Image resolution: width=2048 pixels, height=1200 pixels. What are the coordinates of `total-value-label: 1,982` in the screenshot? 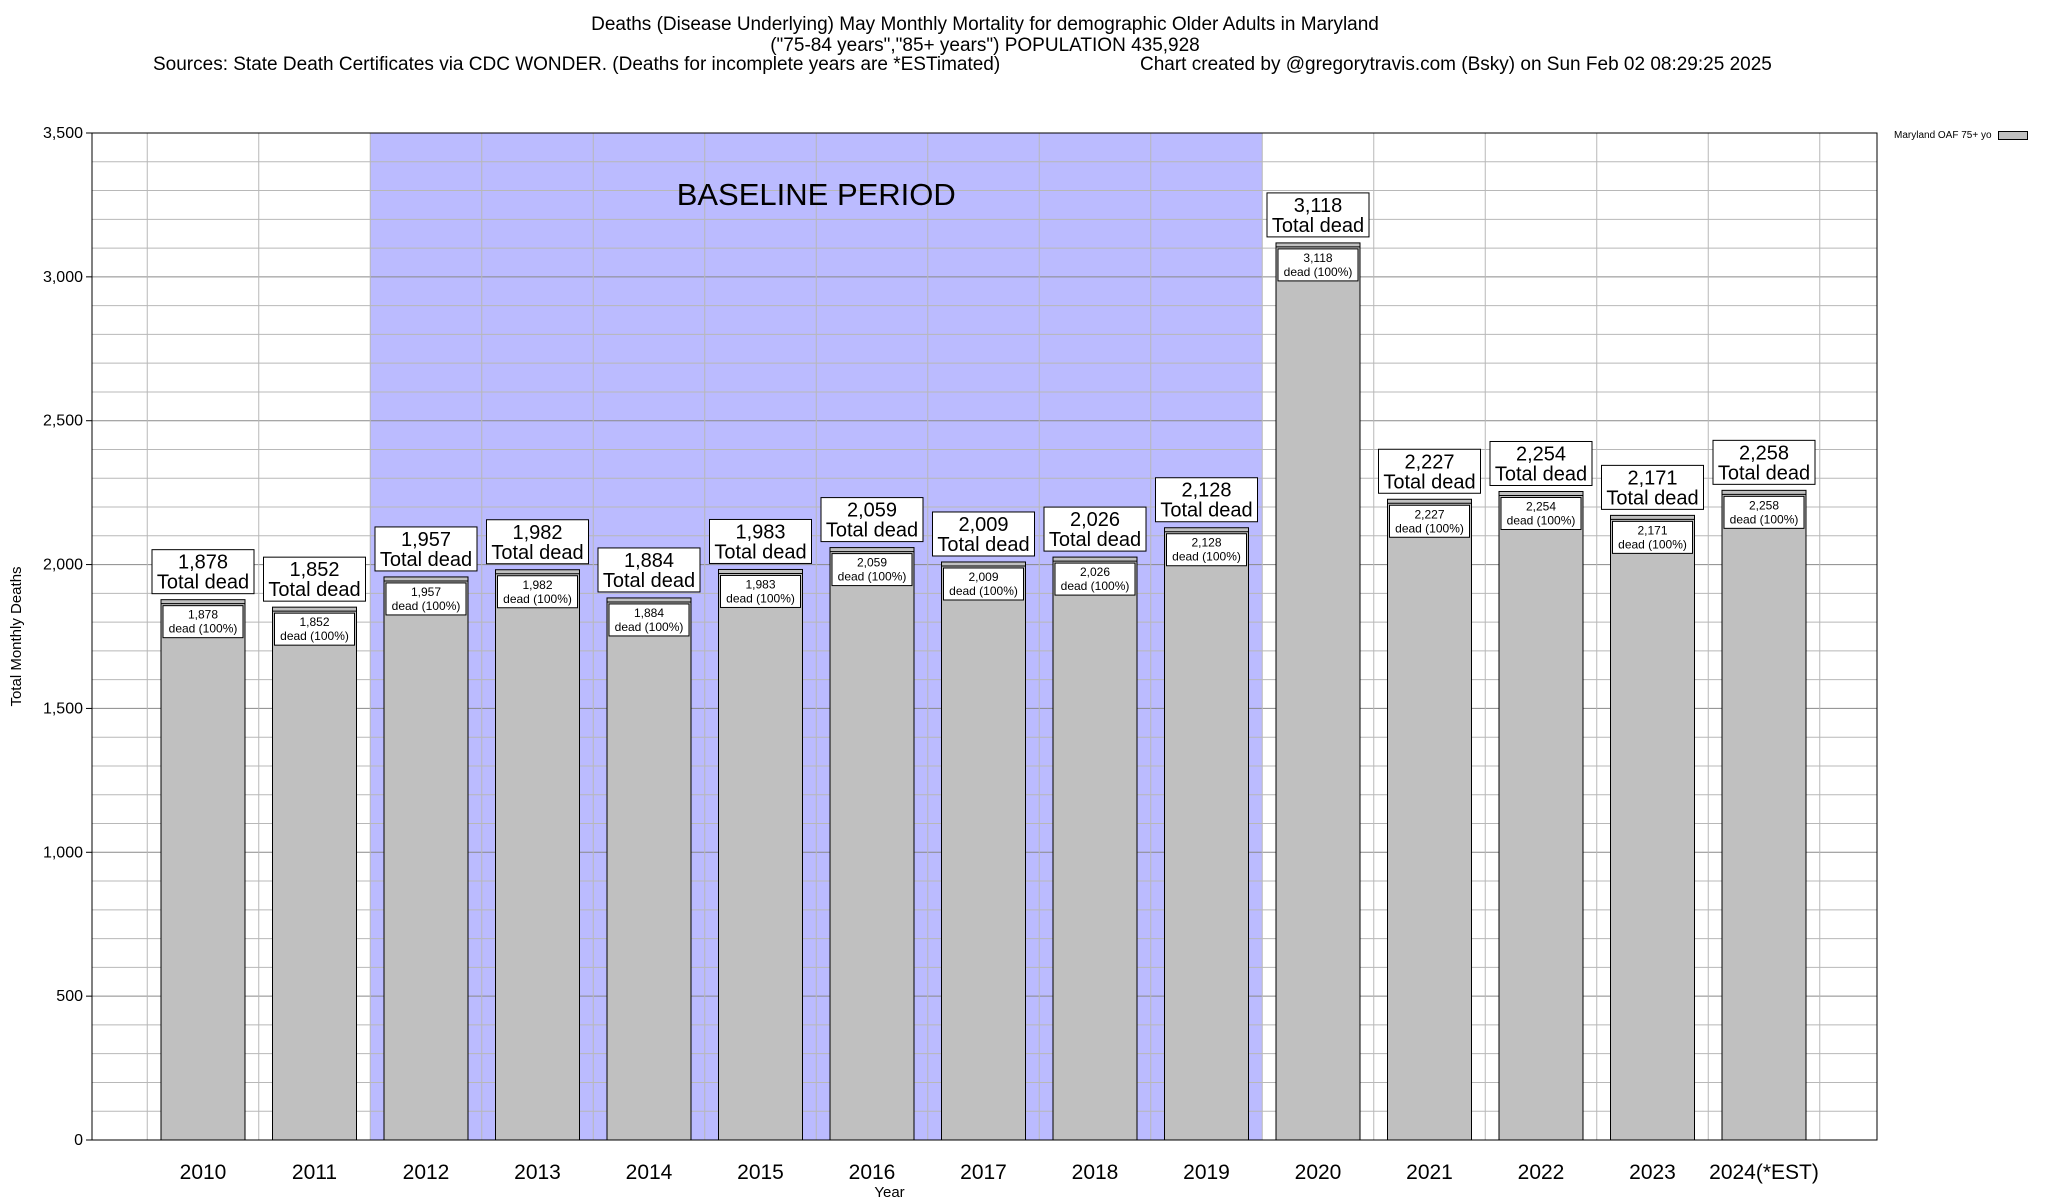 It's located at (537, 533).